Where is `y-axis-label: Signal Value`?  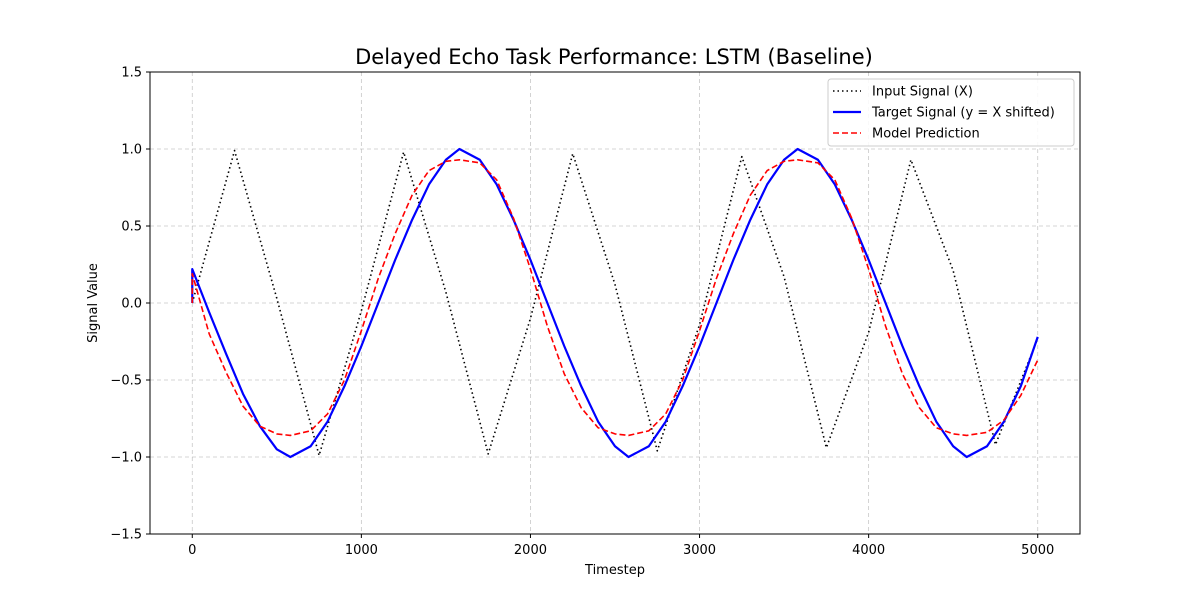
y-axis-label: Signal Value is located at coordinates (93, 303).